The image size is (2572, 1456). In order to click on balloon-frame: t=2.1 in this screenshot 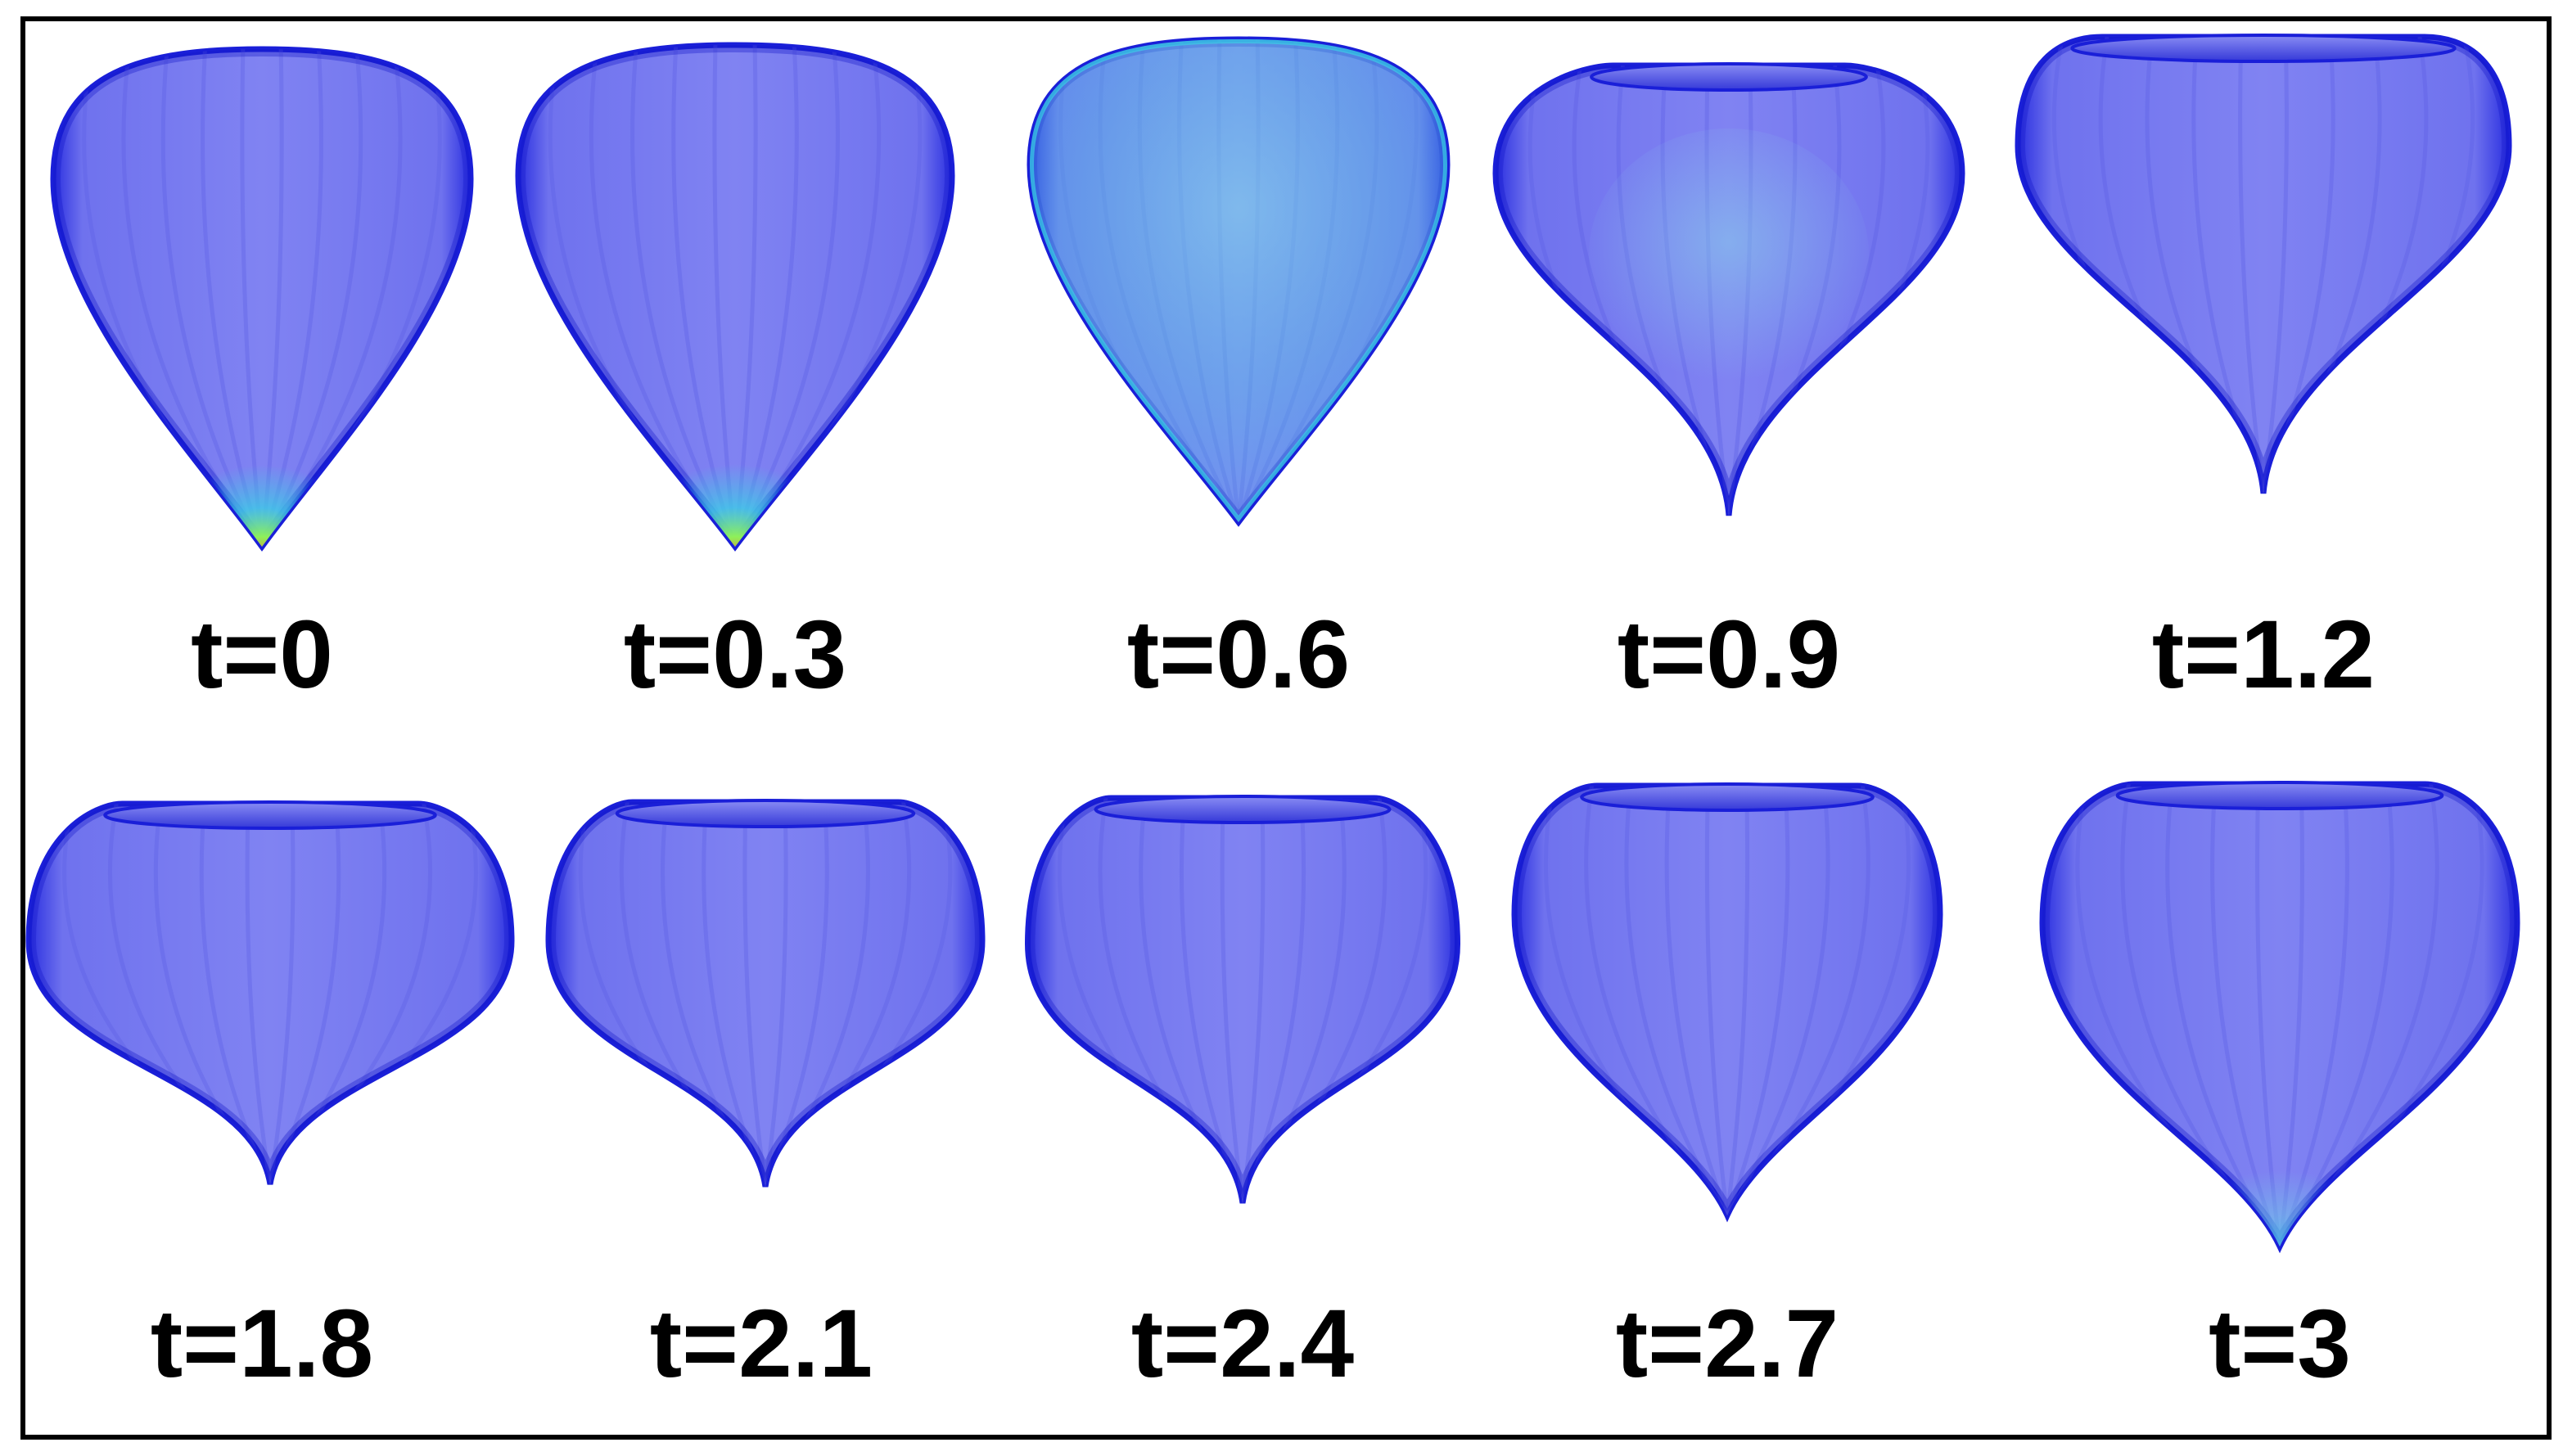, I will do `click(765, 1098)`.